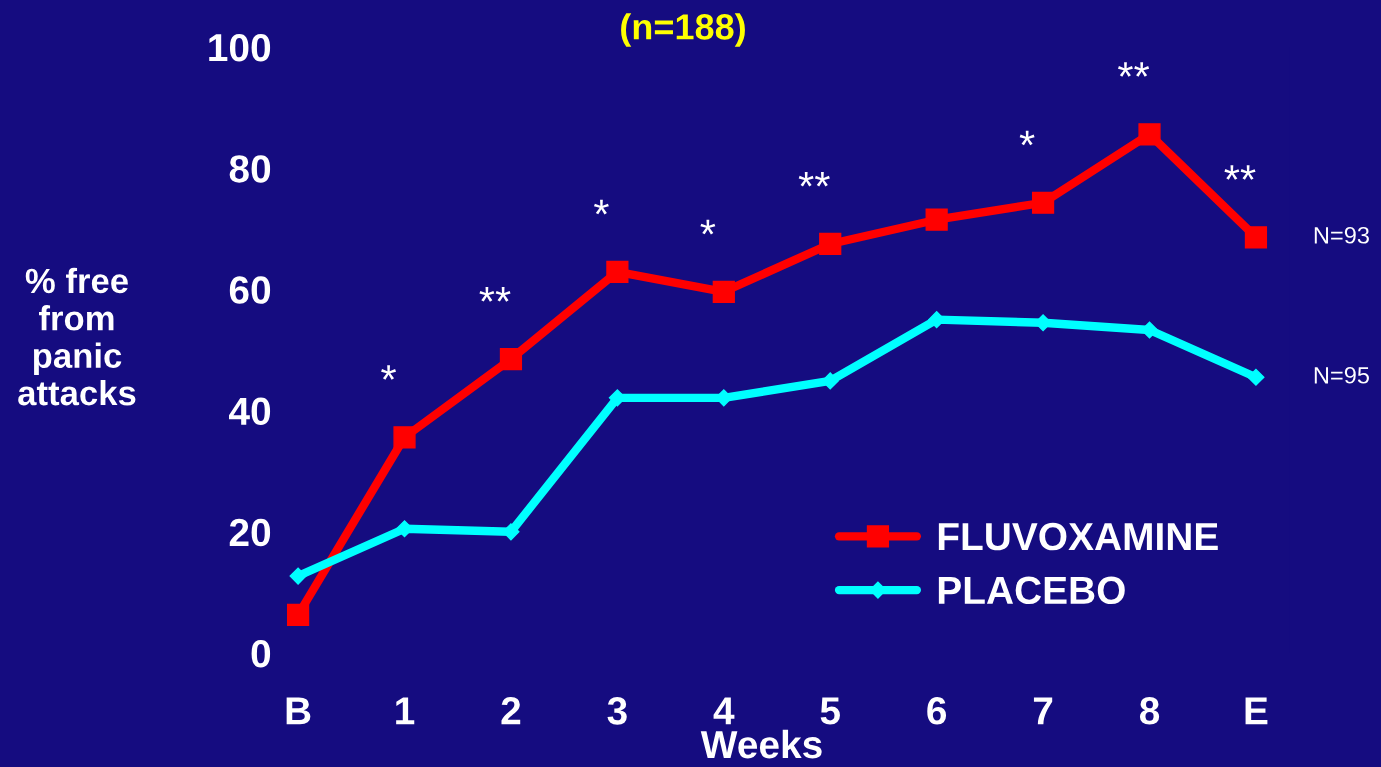 This screenshot has width=1381, height=767. I want to click on y-tick-label: 80, so click(250, 169).